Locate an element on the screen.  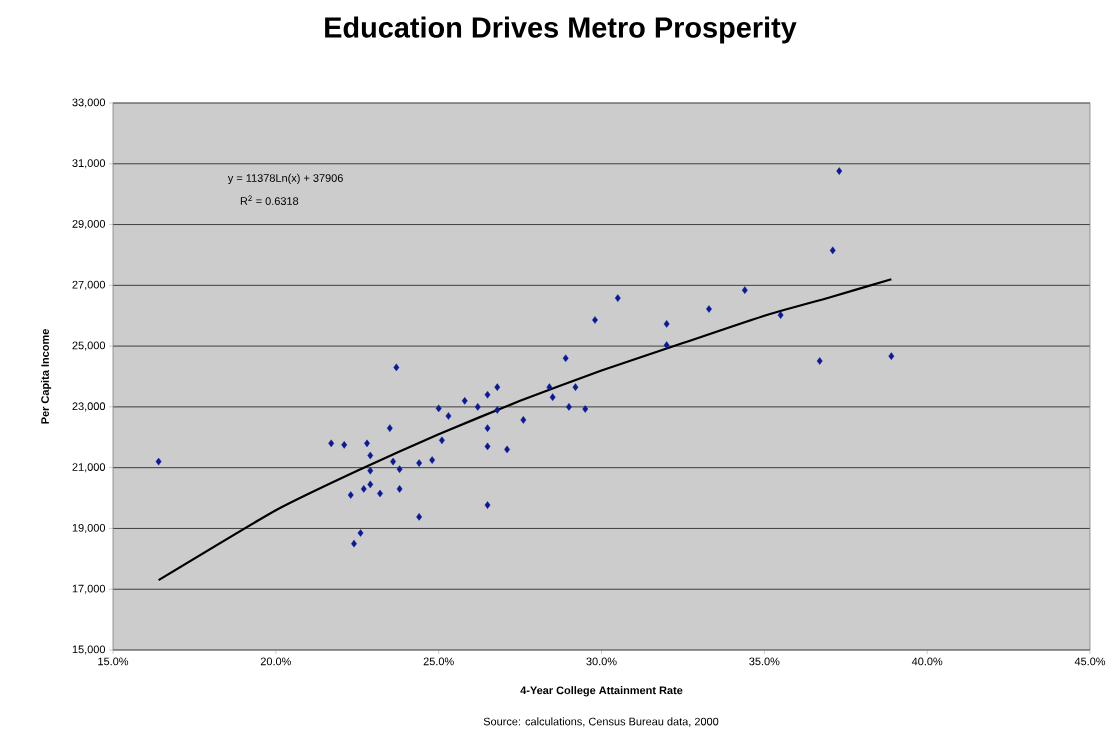
y-tick-label: 31,000 is located at coordinates (89, 164).